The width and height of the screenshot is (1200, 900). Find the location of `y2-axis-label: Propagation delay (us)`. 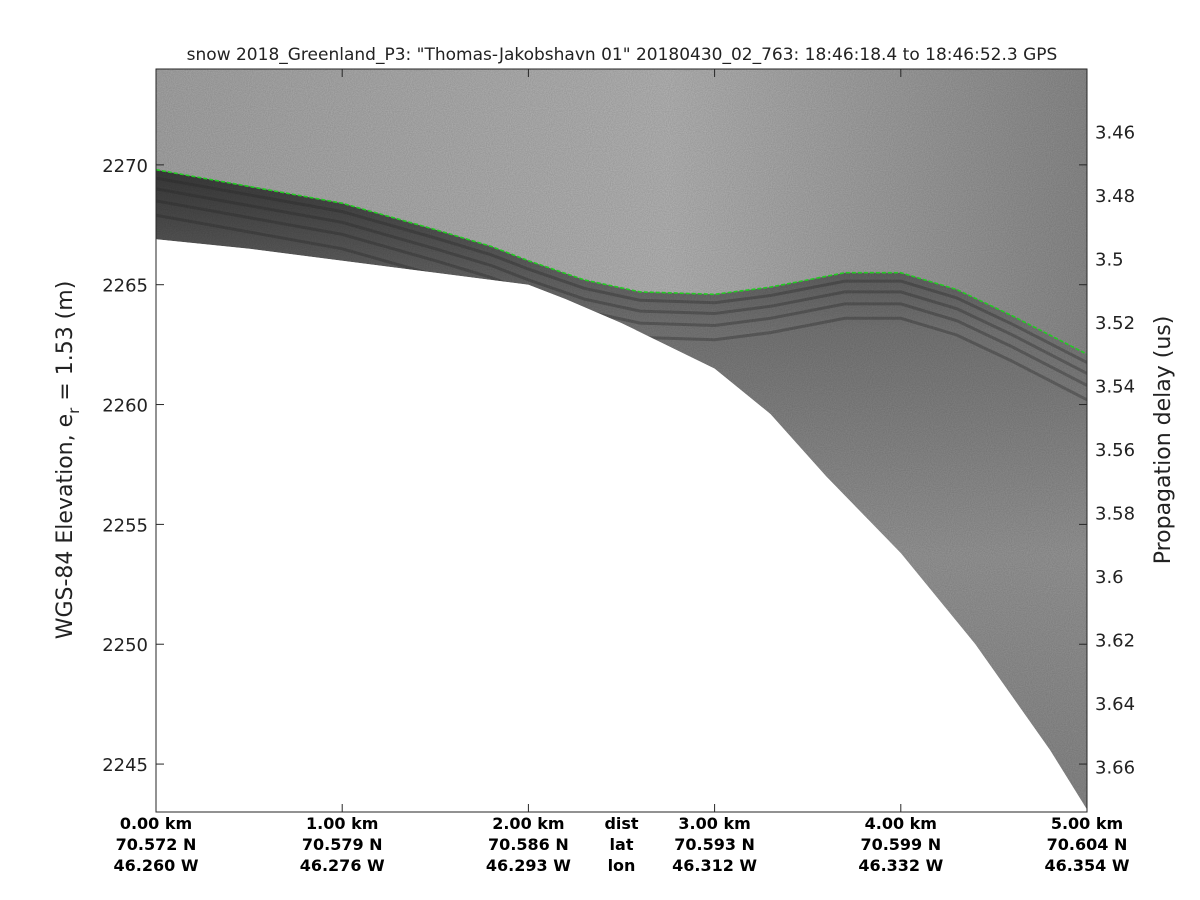

y2-axis-label: Propagation delay (us) is located at coordinates (1163, 440).